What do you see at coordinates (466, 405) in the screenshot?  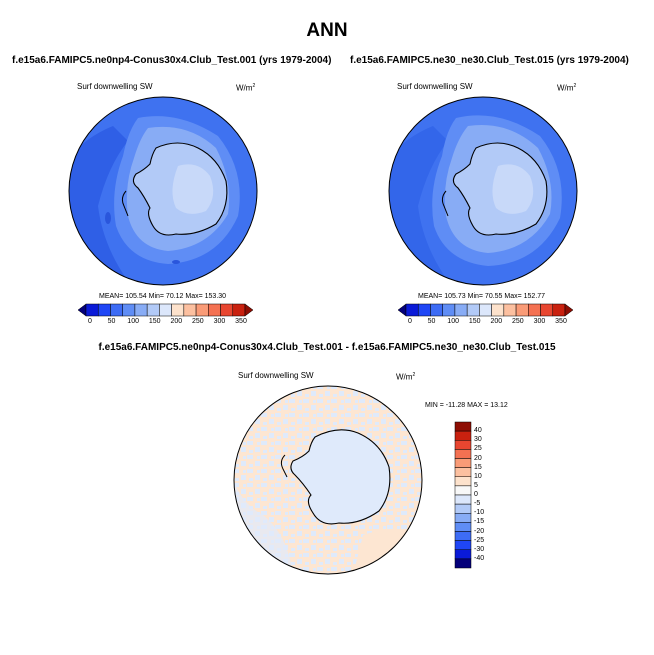 I see `diff-panel-stats: MIN = -11.28 MAX = 13.12` at bounding box center [466, 405].